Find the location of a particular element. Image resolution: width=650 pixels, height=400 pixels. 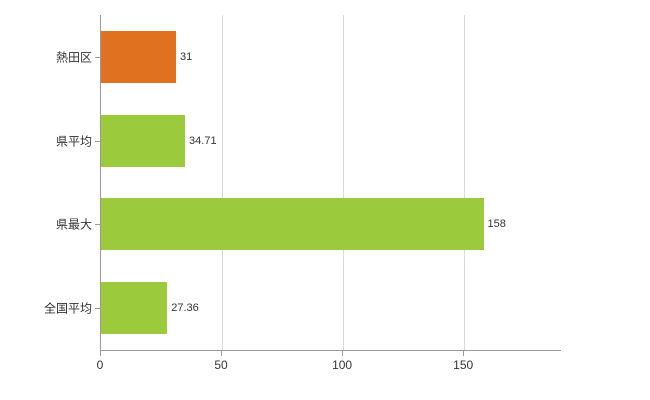

bar-value-label: 27.36 is located at coordinates (185, 308).